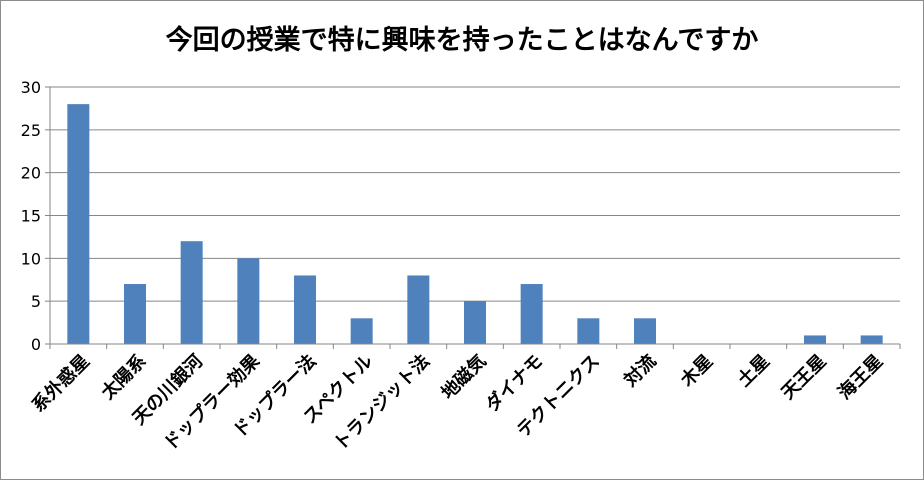 Image resolution: width=924 pixels, height=480 pixels. Describe the element at coordinates (211, 401) in the screenshot. I see `x-tick-label: ドップラー効果` at that location.